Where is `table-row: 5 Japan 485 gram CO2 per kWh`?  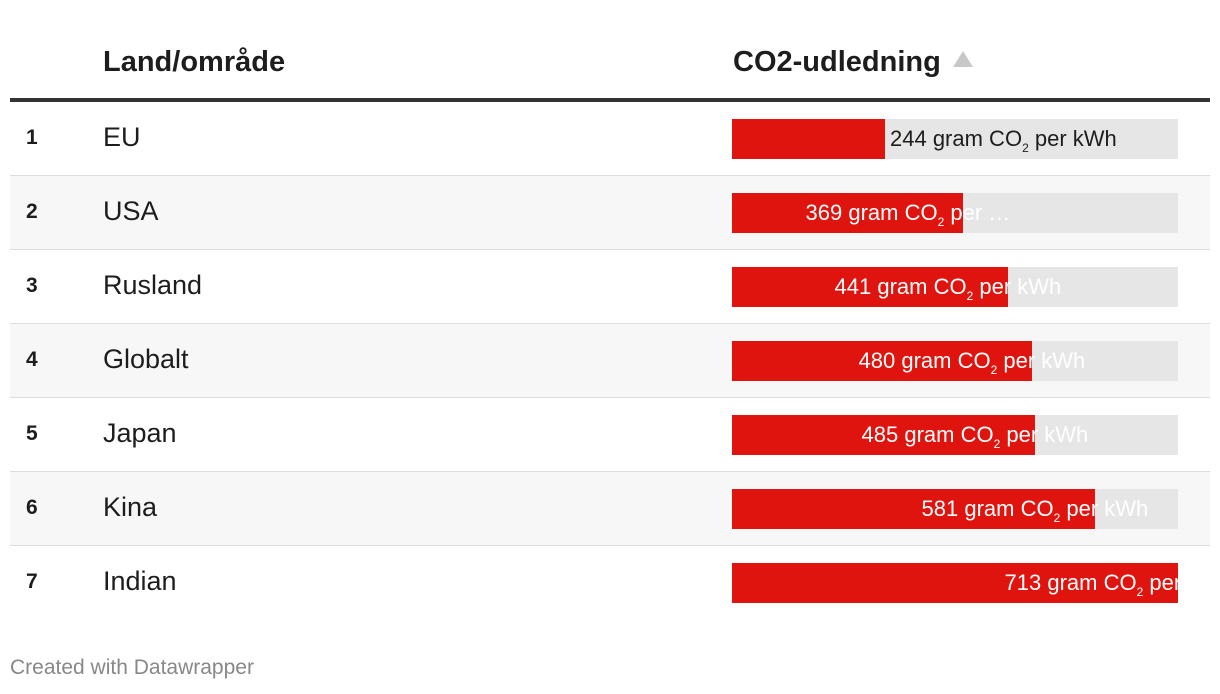
table-row: 5 Japan 485 gram CO2 per kWh is located at coordinates (610, 435).